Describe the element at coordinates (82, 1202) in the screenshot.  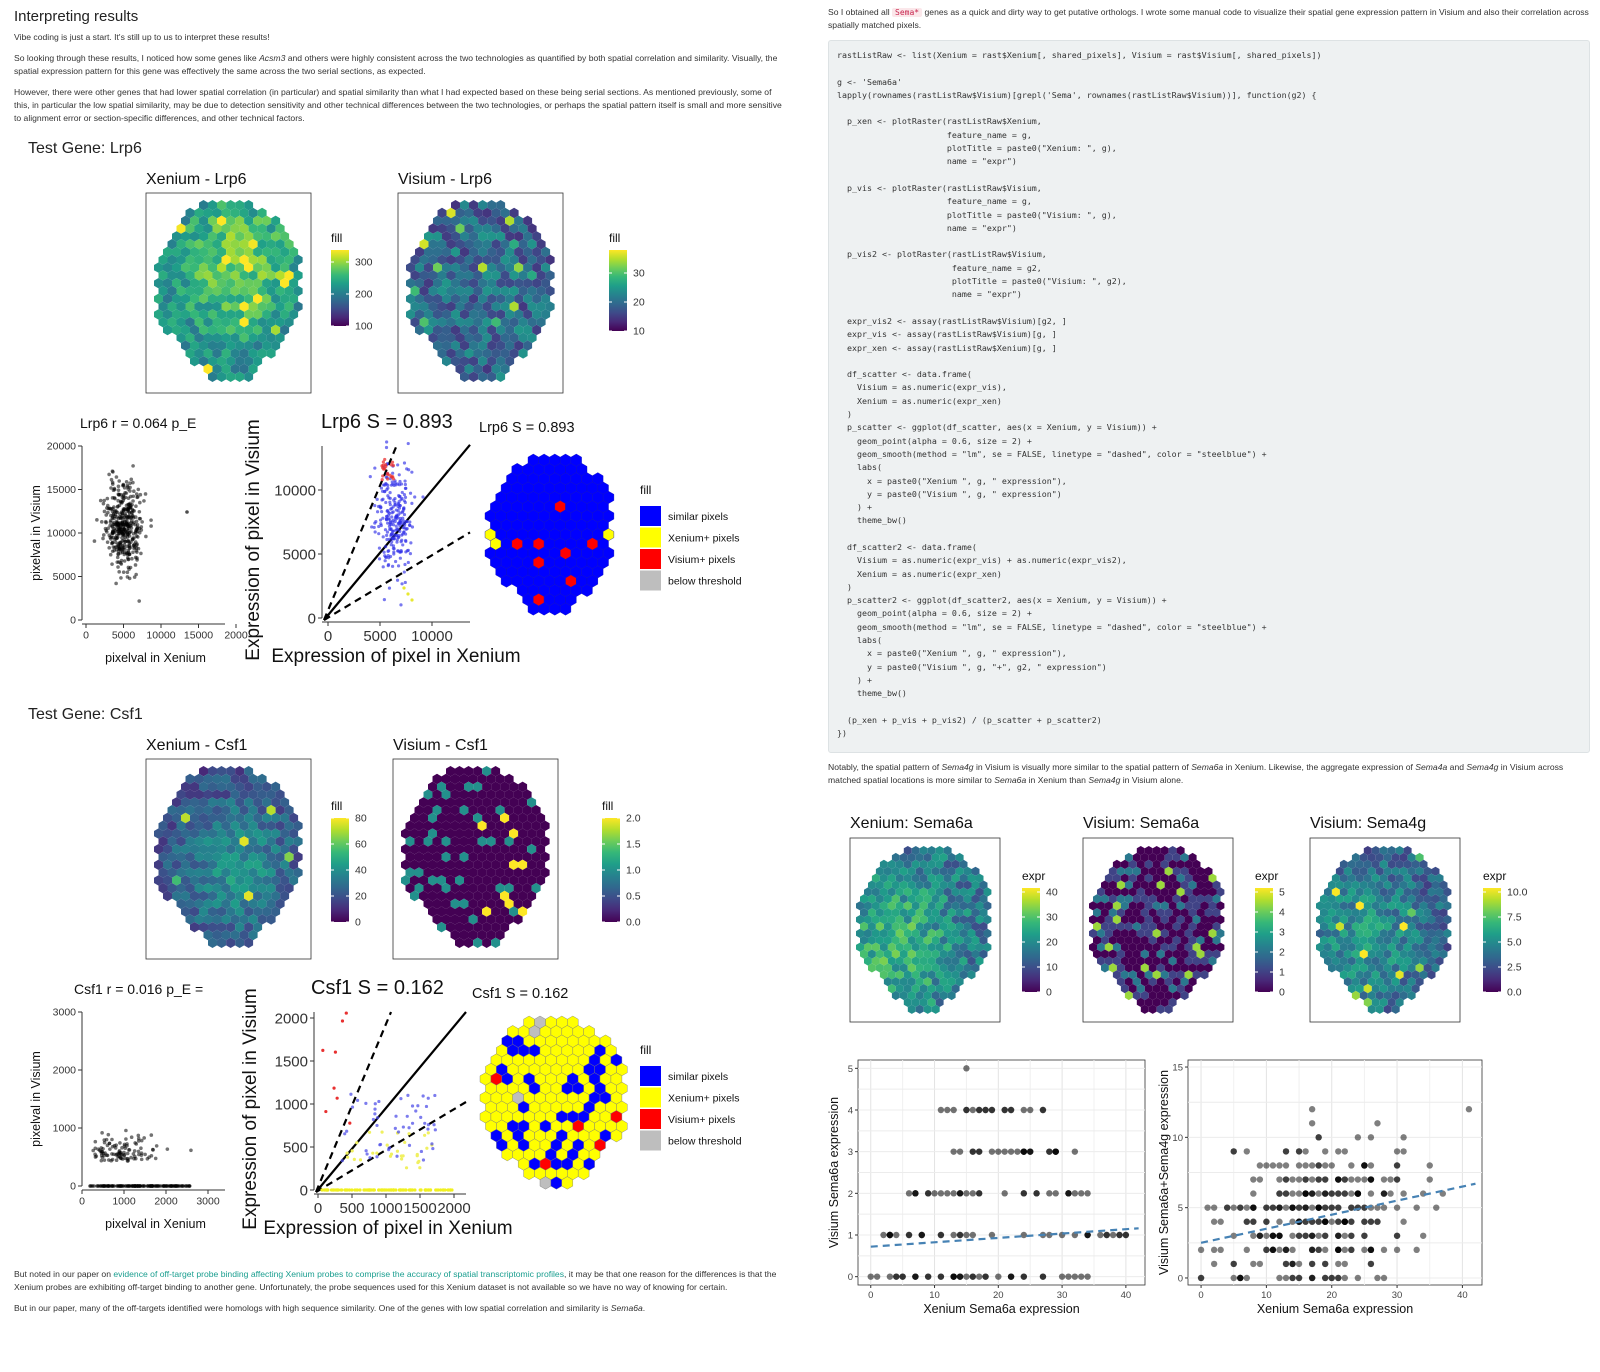
I see `x-tick-label: 0` at that location.